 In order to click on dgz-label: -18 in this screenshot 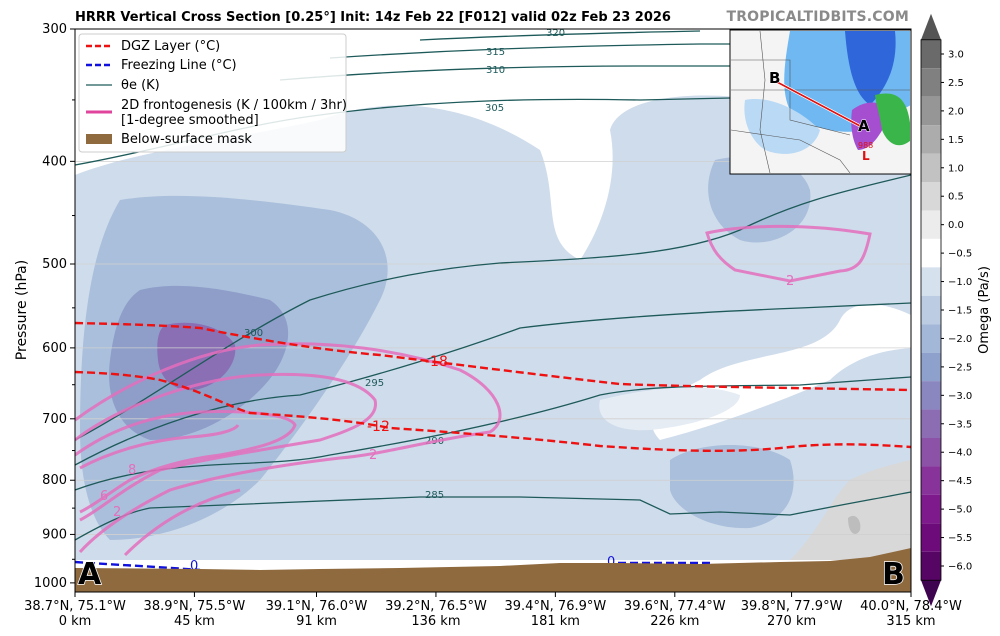, I will do `click(436, 362)`.